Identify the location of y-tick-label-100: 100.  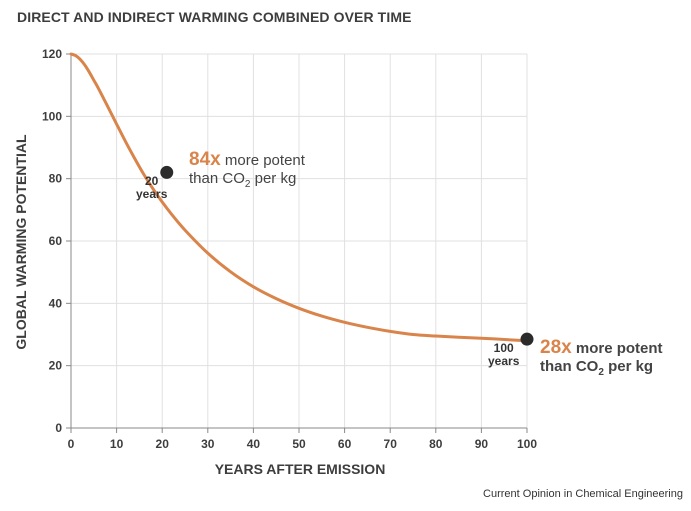
(52, 116).